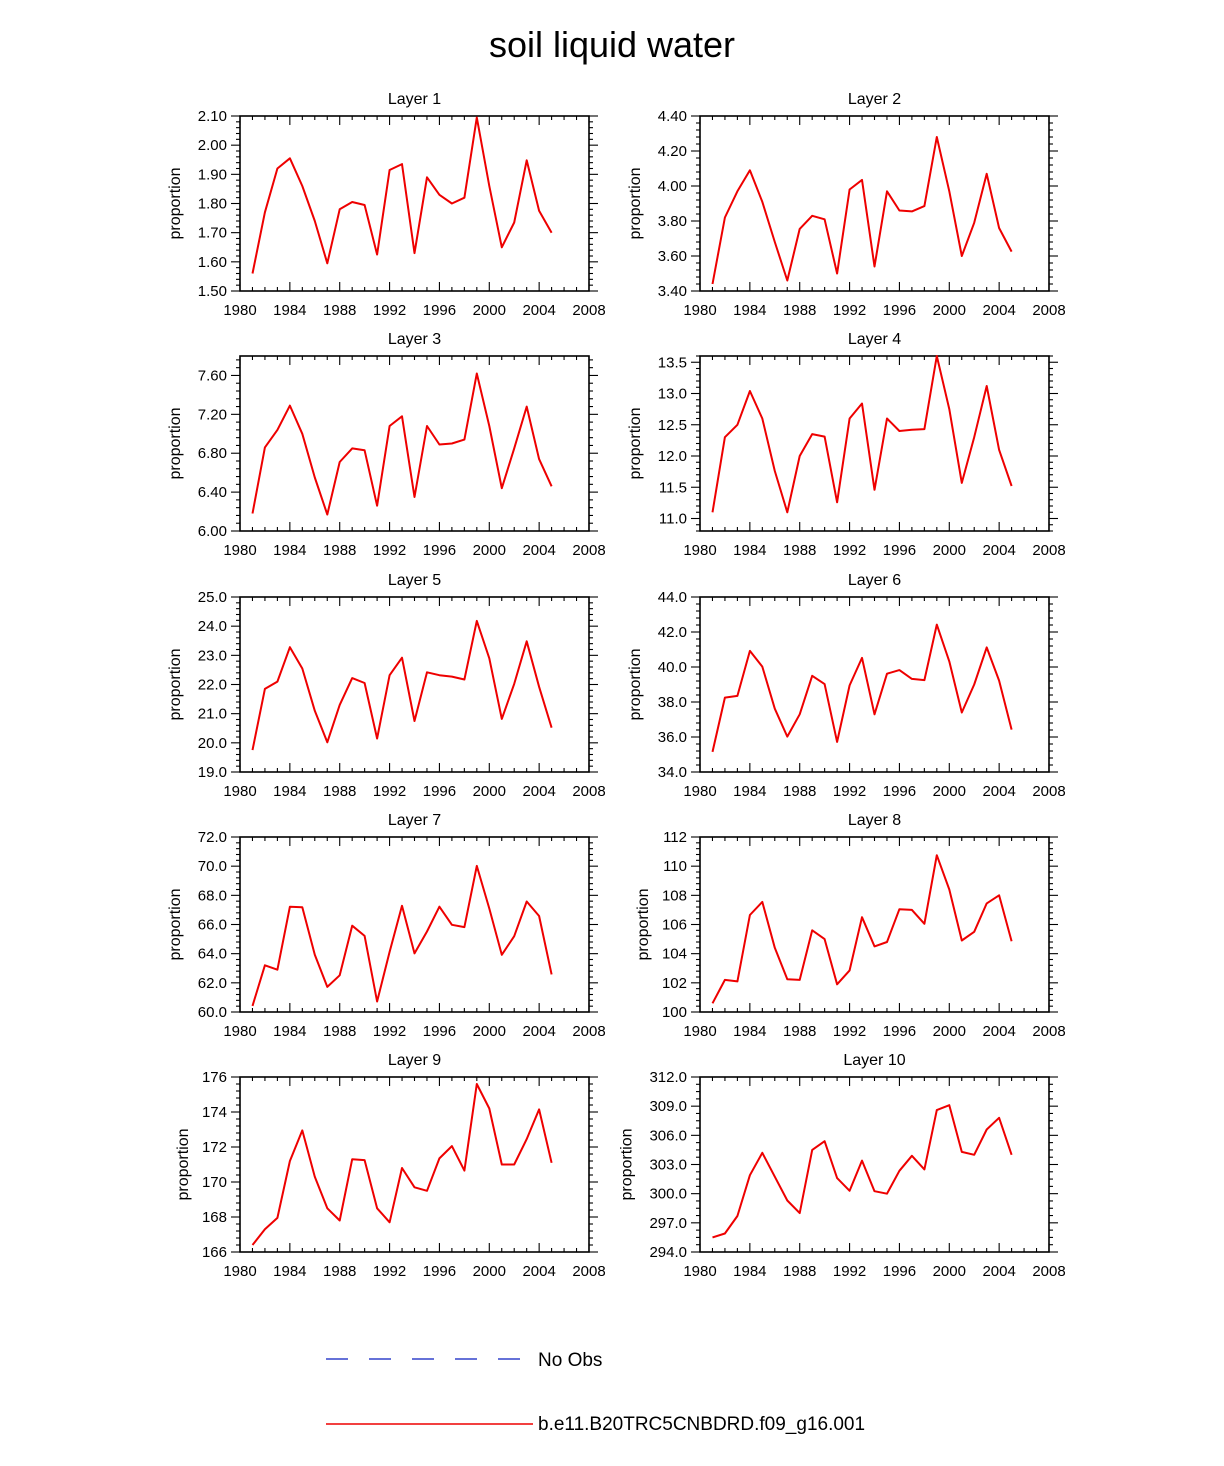  Describe the element at coordinates (212, 375) in the screenshot. I see `y-tick-label: 7.60` at that location.